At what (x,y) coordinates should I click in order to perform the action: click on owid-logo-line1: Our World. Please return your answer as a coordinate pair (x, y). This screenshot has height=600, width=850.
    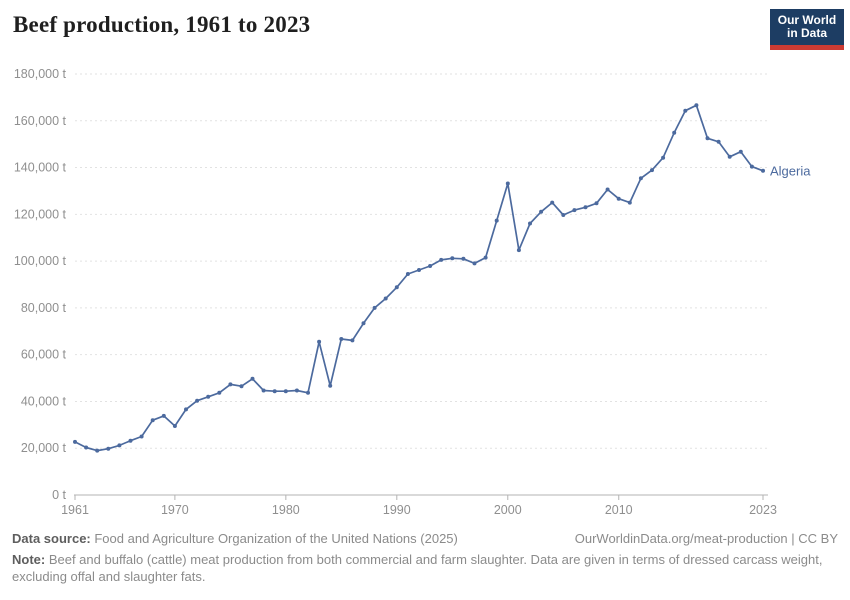
    Looking at the image, I should click on (807, 20).